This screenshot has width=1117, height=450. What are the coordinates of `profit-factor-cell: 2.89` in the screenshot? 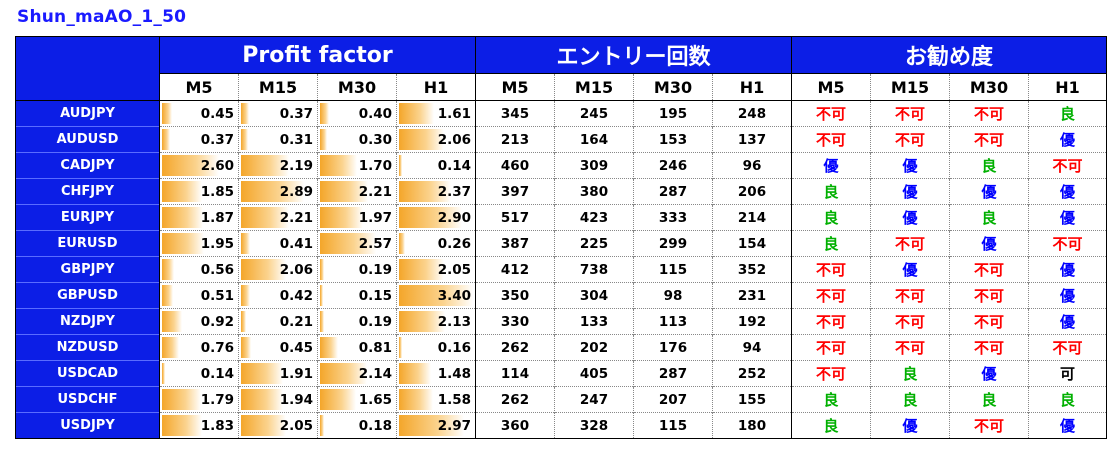 It's located at (278, 191).